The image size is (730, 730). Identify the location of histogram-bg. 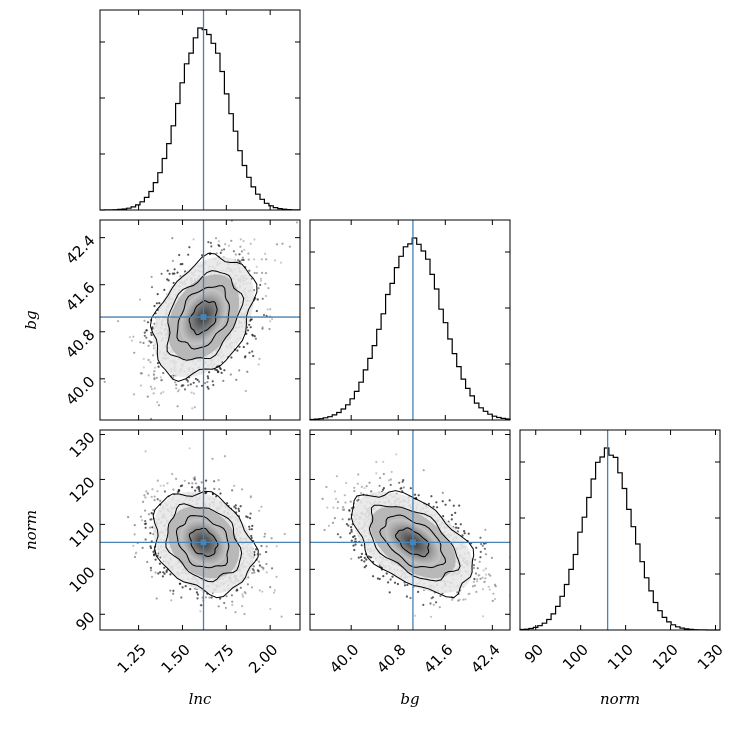
(410, 329).